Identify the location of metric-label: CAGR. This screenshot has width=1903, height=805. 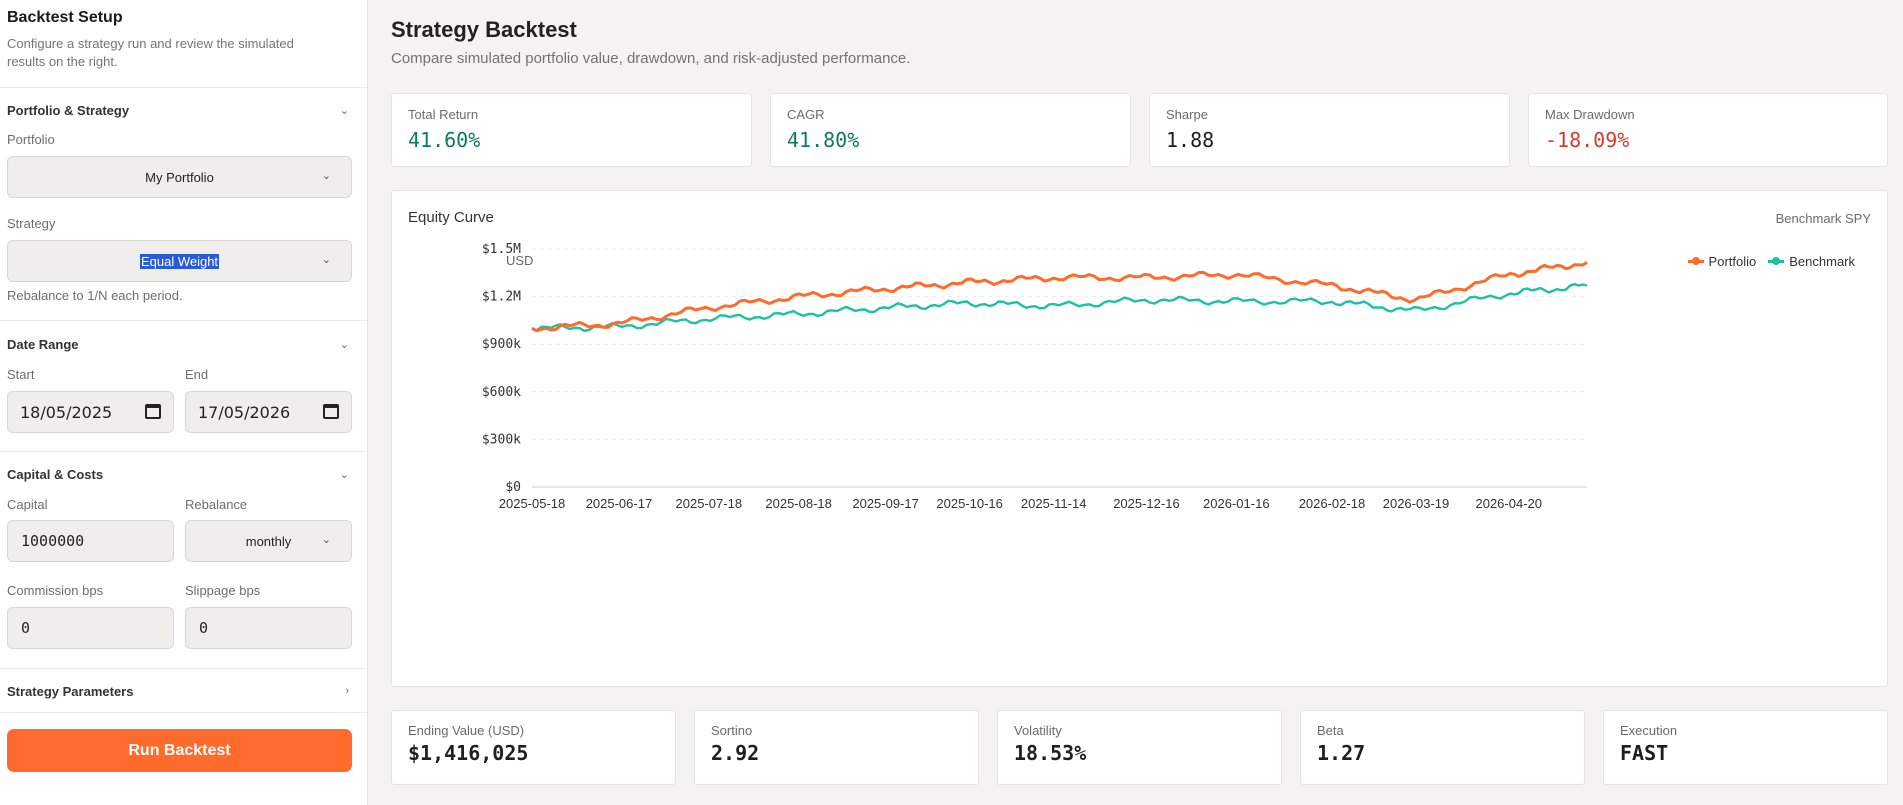
(806, 114).